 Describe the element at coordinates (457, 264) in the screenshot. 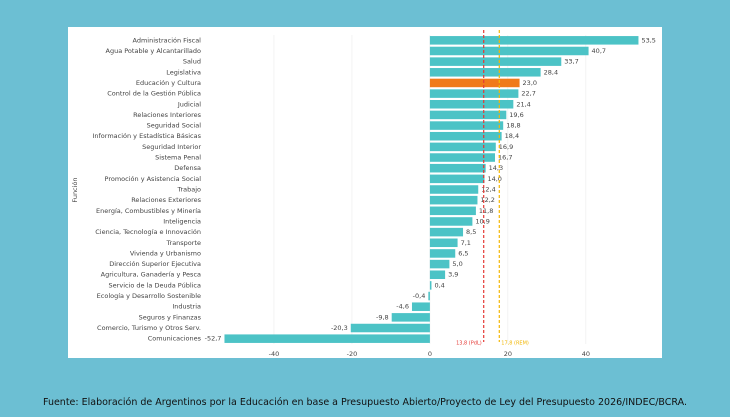

I see `value-label: 5,0` at that location.